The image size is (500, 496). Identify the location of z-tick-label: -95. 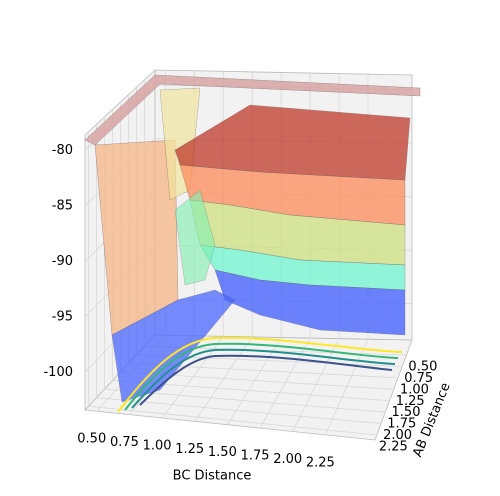
(62, 316).